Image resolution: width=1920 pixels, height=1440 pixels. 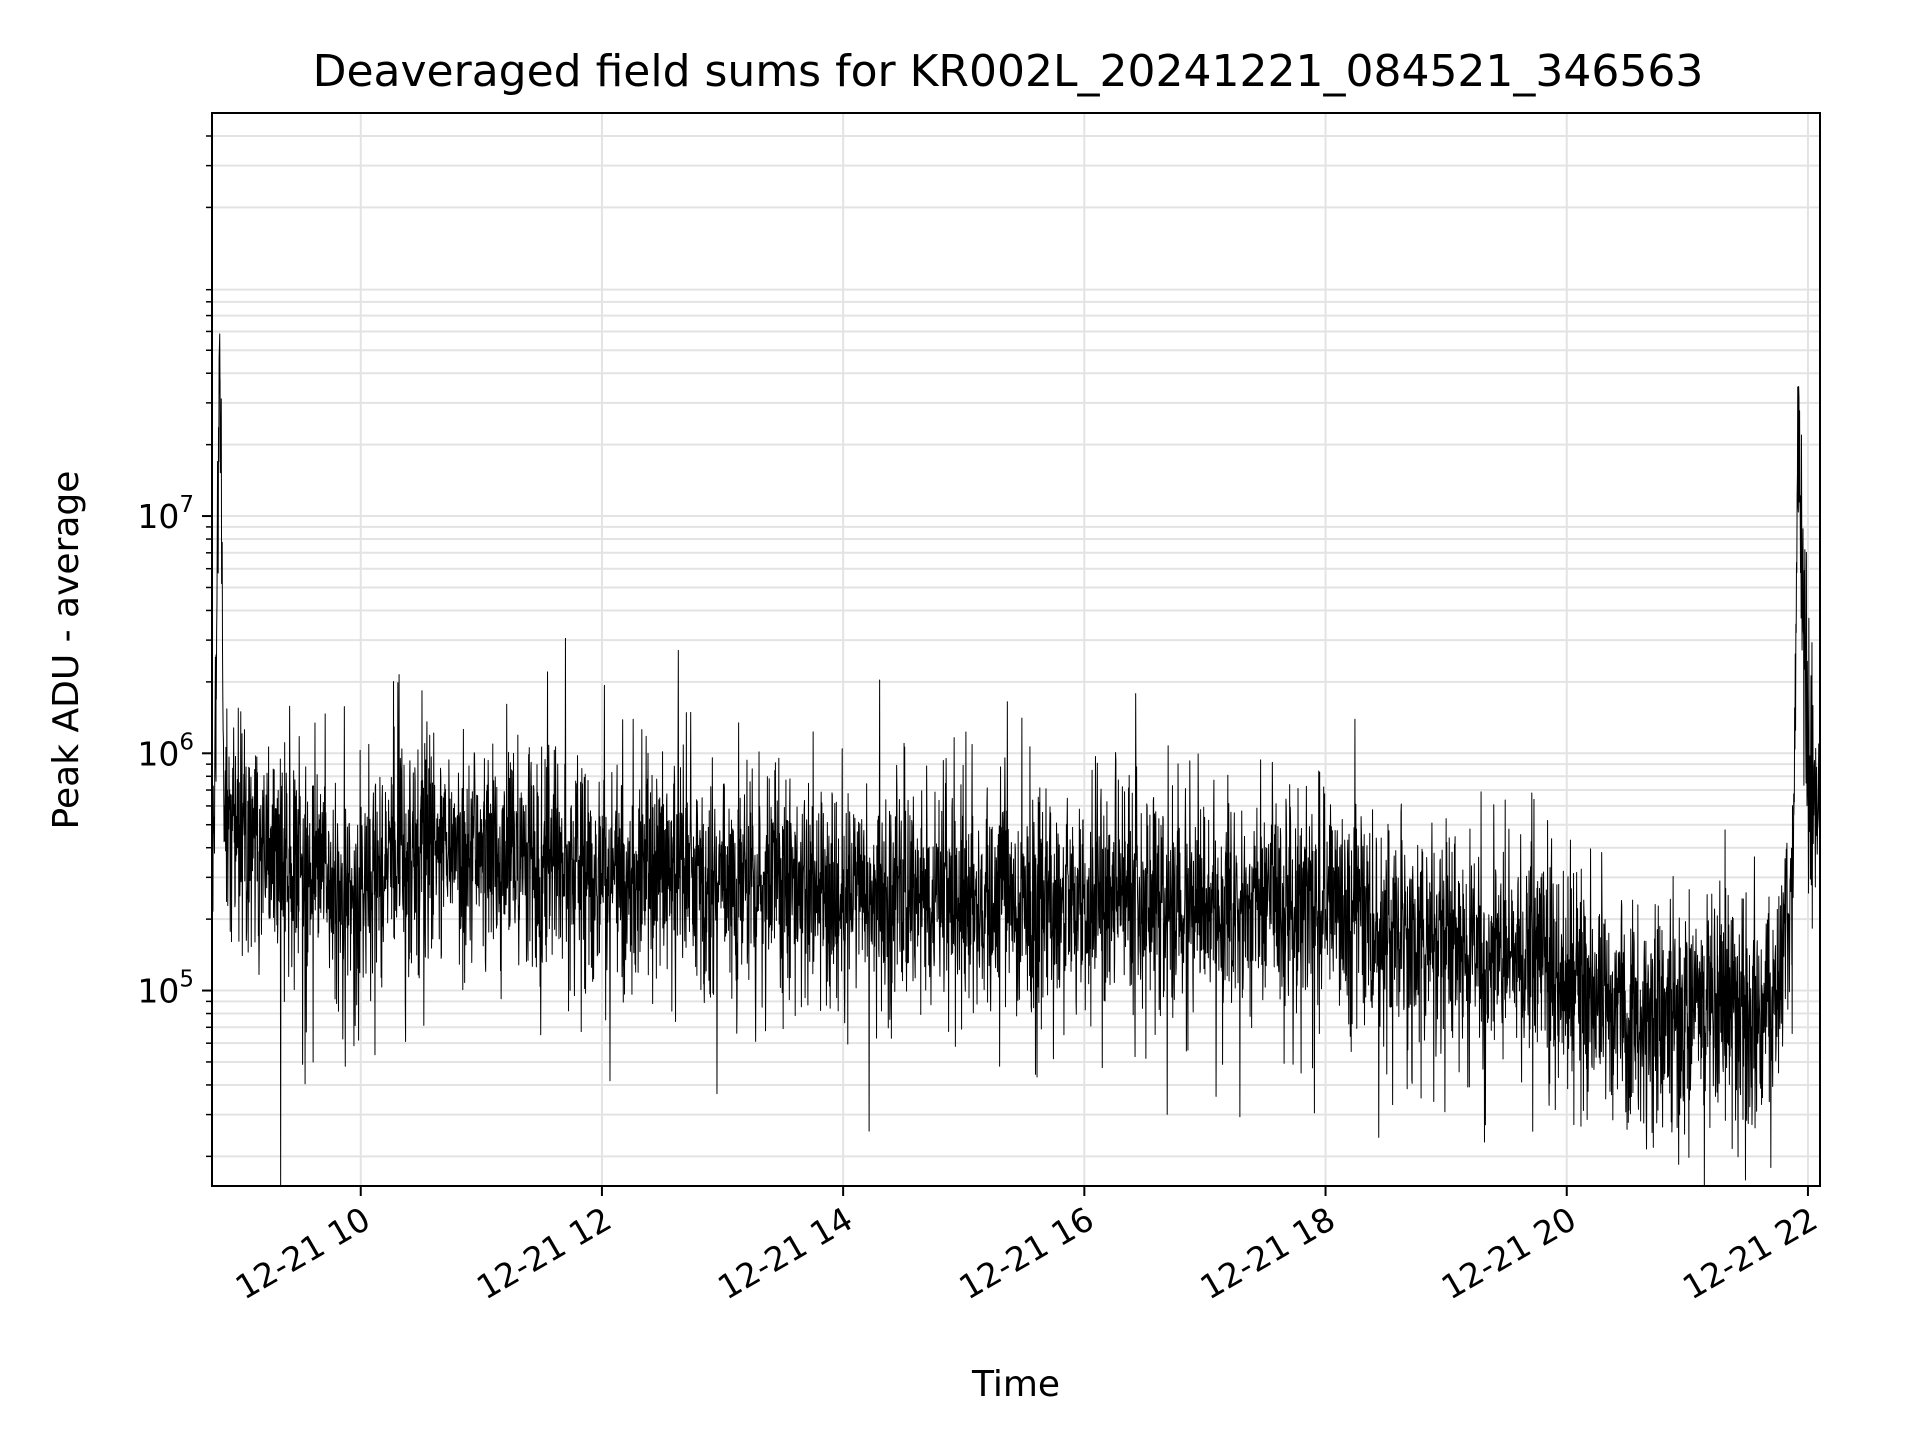 I want to click on x-axis-label: Time, so click(x=1015, y=1384).